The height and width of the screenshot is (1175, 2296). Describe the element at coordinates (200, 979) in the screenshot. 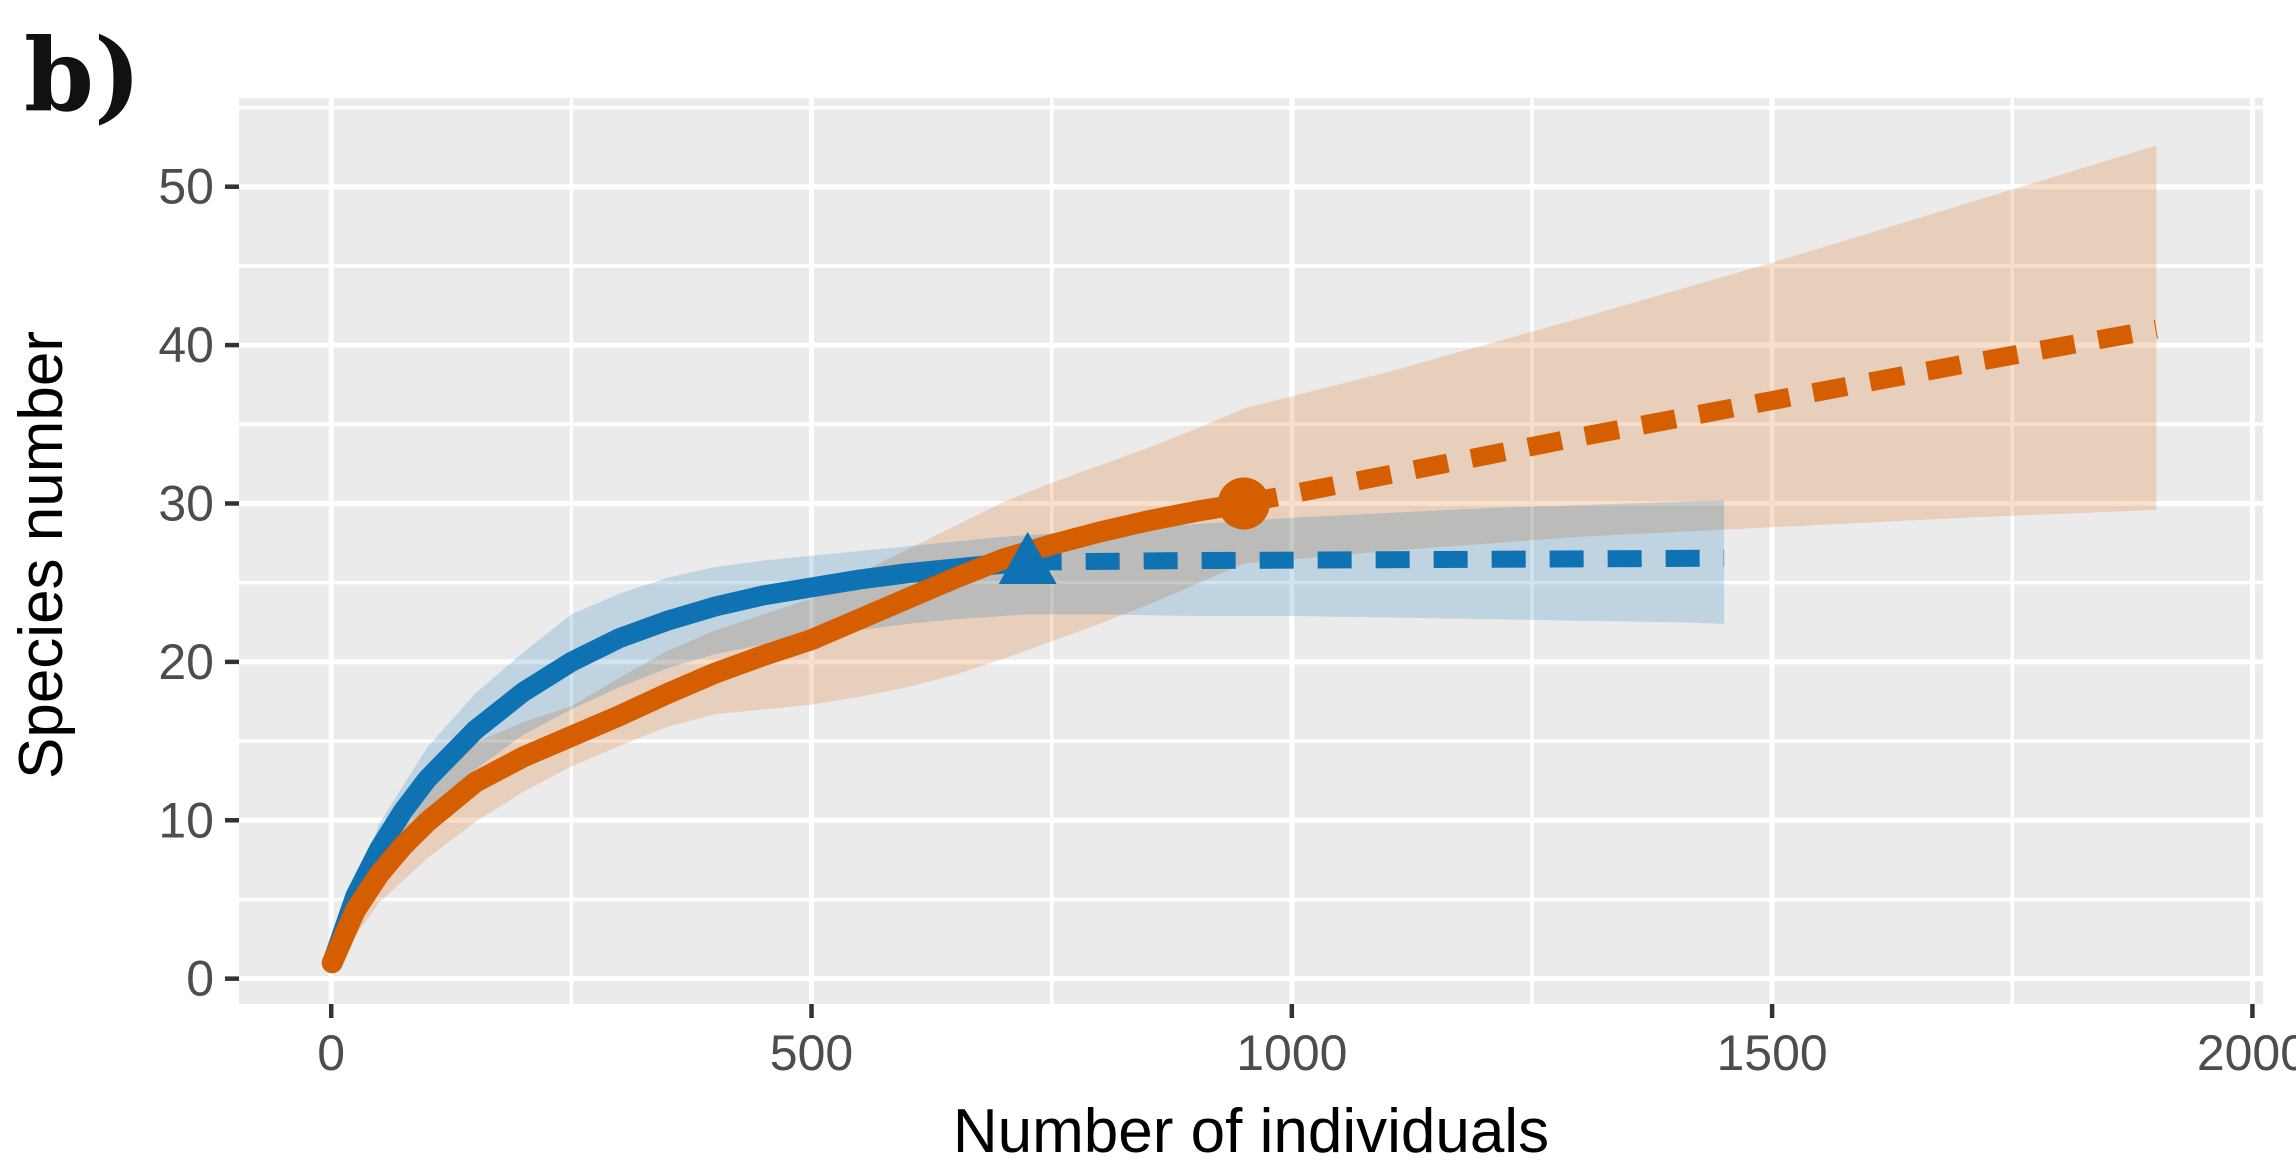

I see `y-tick-label: 0` at that location.